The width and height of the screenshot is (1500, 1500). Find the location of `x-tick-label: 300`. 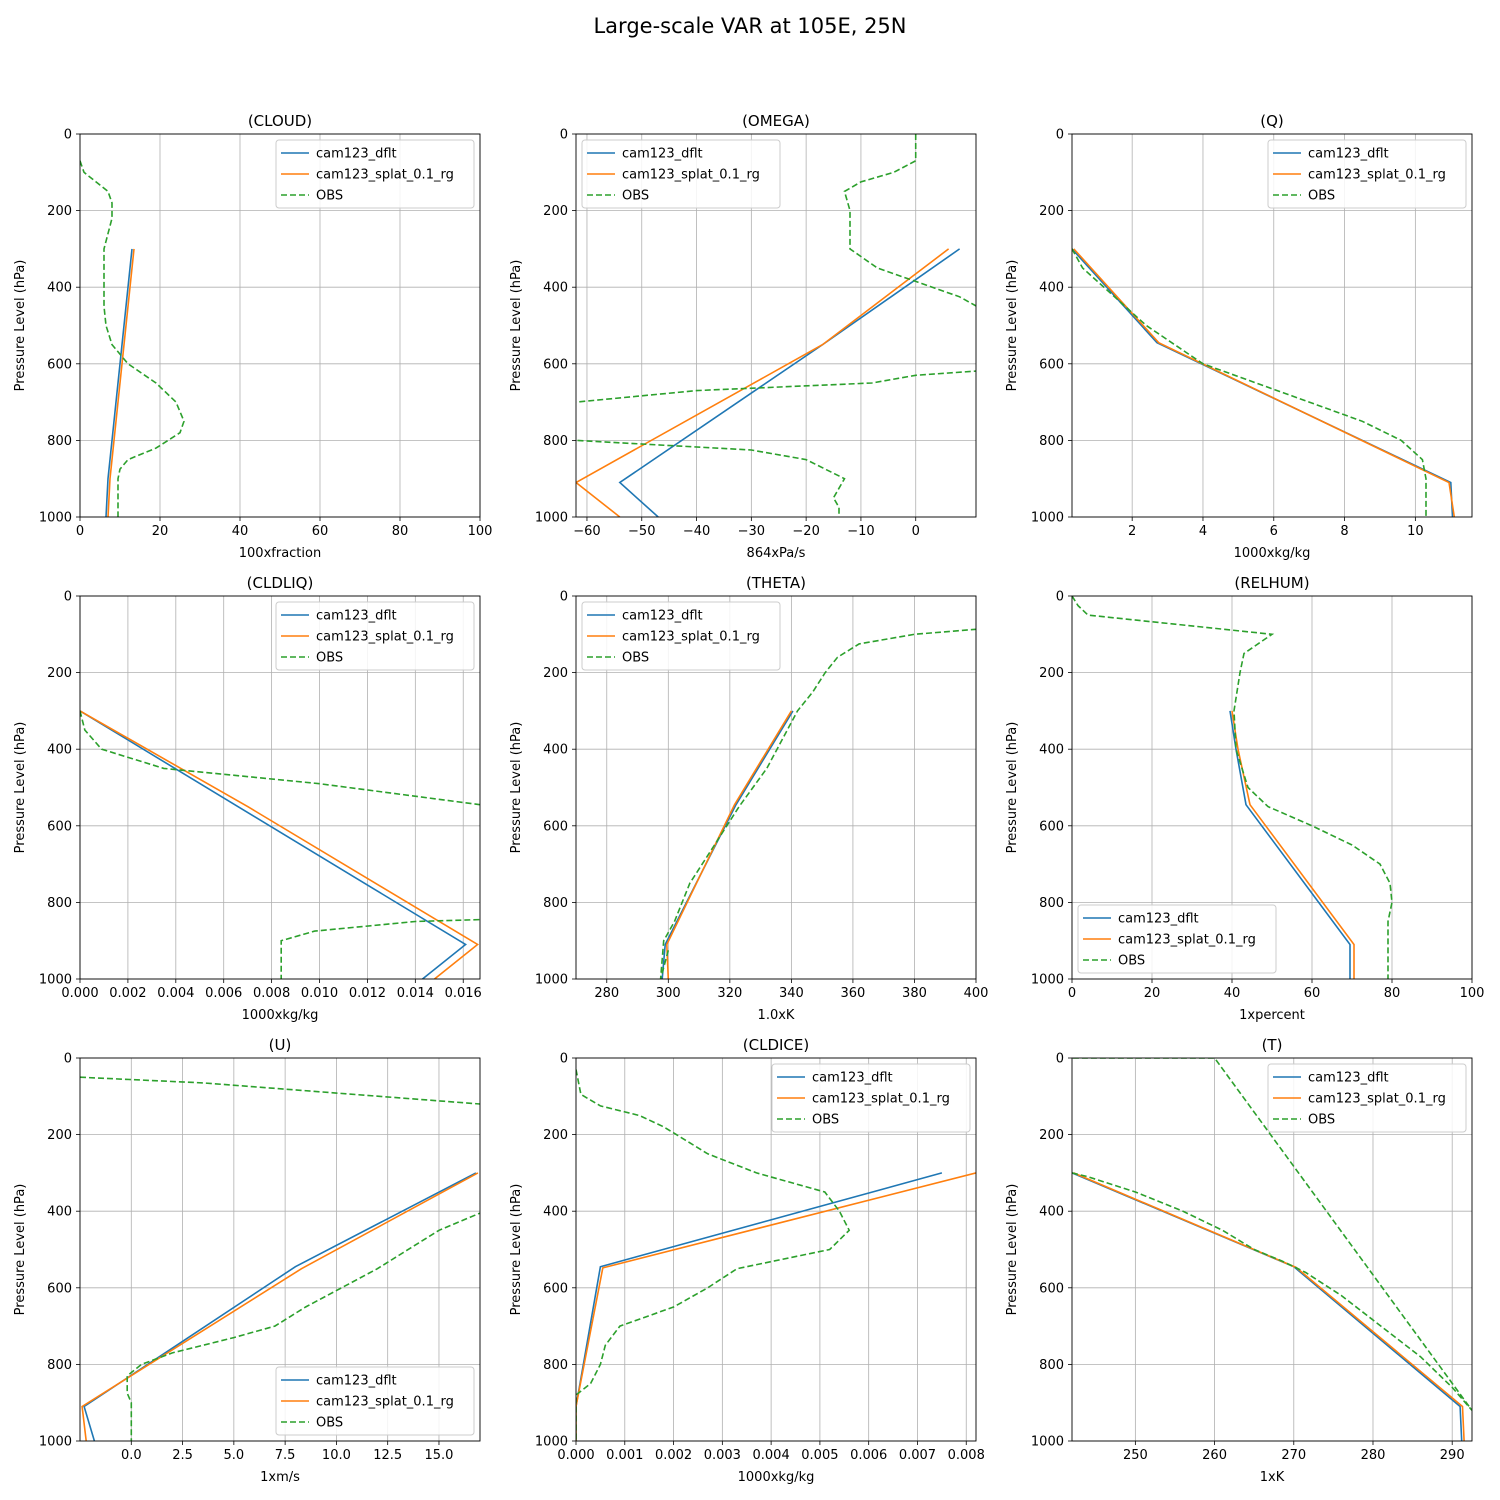

x-tick-label: 300 is located at coordinates (668, 993).